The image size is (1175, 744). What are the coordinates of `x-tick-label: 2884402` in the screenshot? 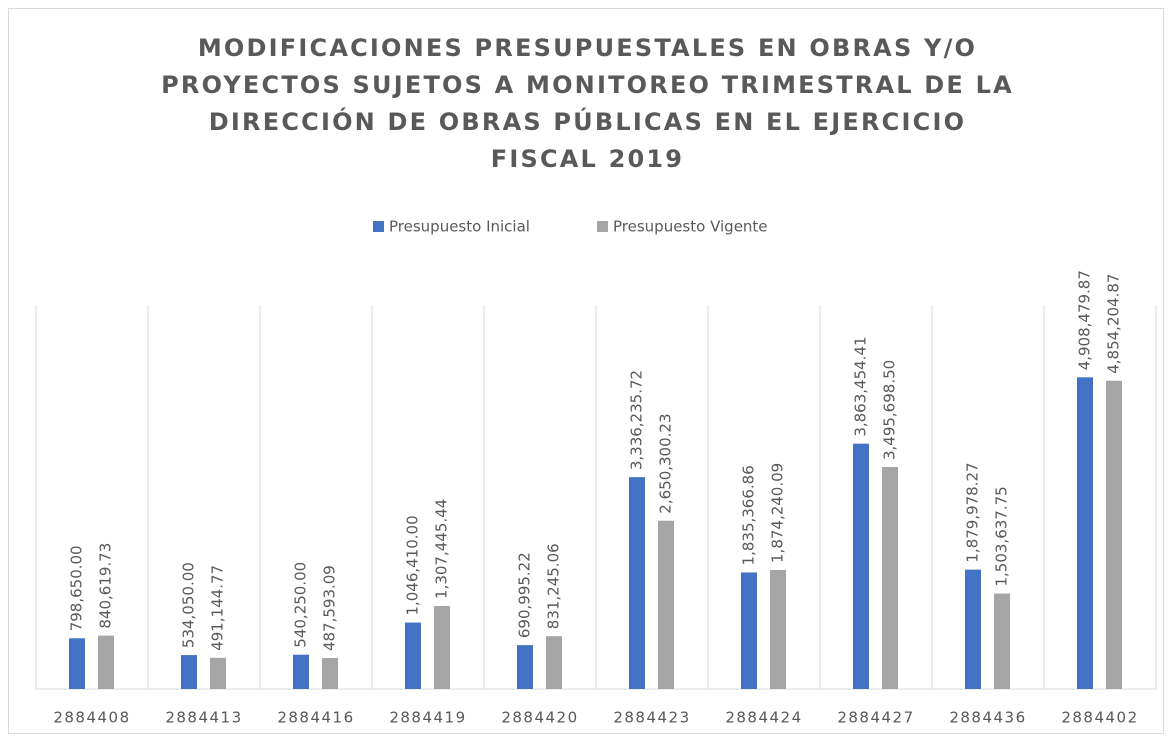 It's located at (1099, 718).